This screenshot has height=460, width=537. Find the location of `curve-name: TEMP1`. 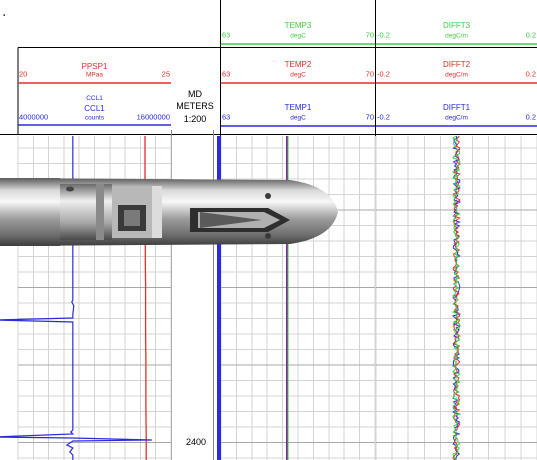

curve-name: TEMP1 is located at coordinates (298, 107).